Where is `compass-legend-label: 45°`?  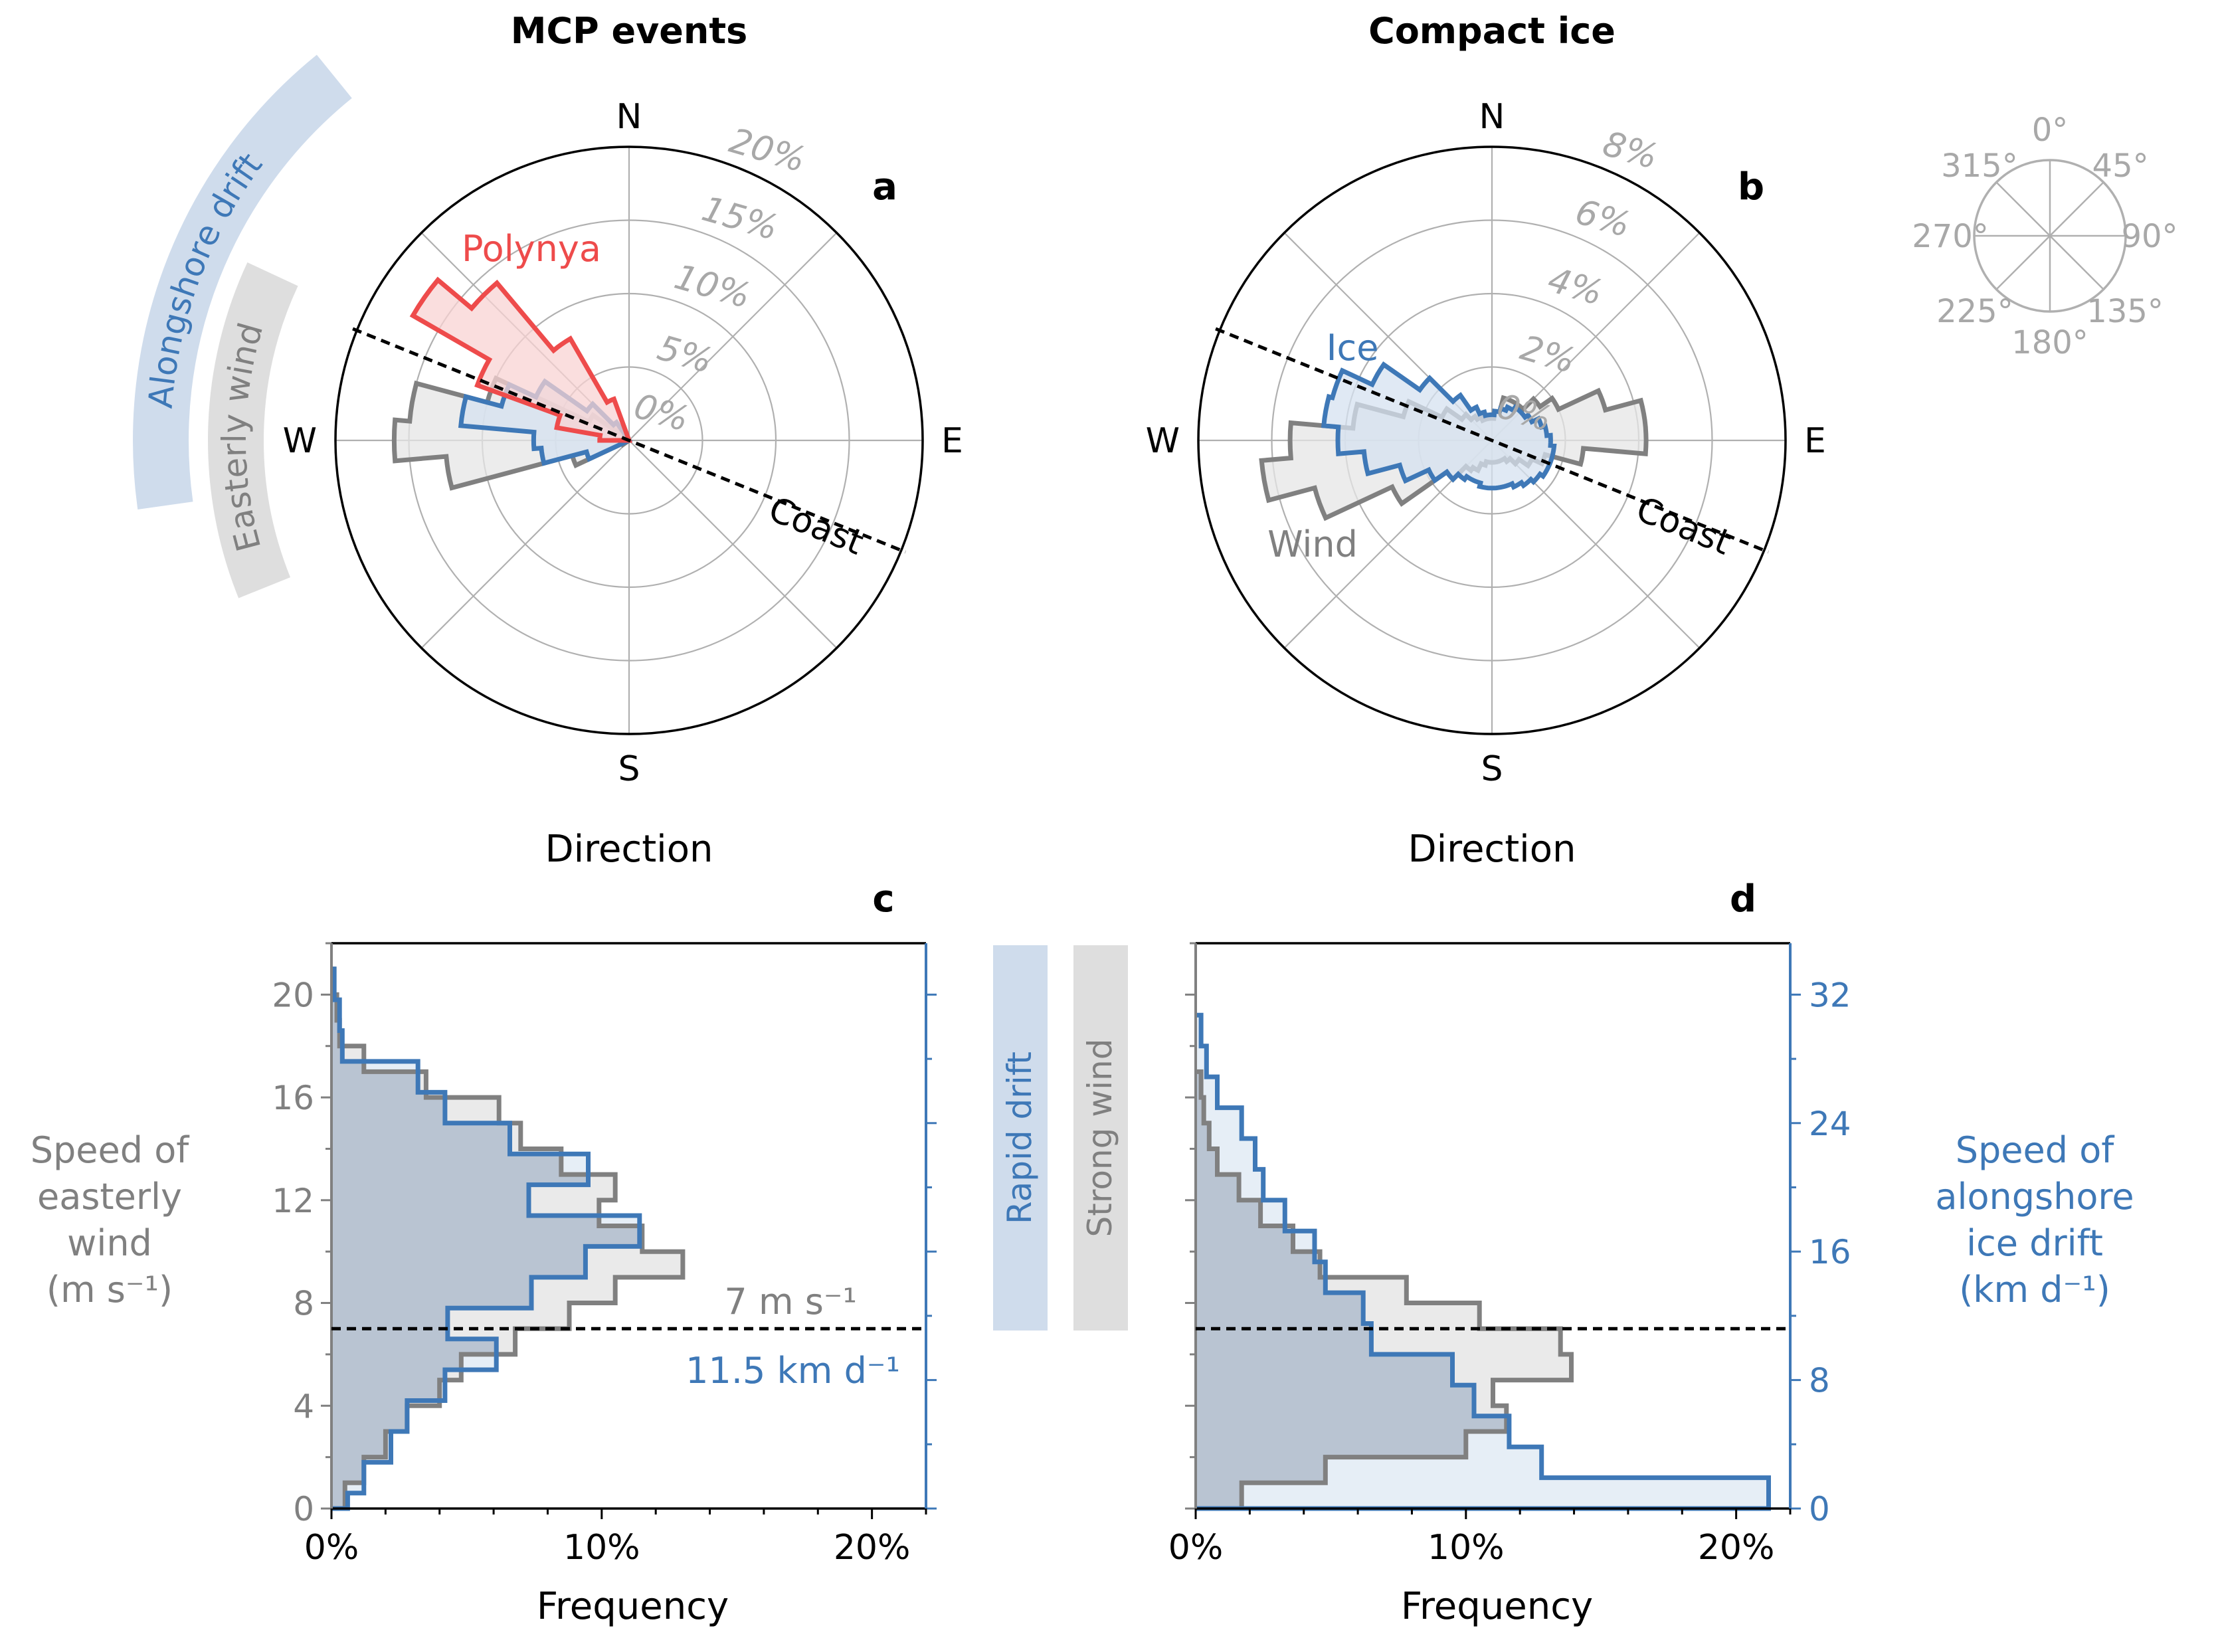
compass-legend-label: 45° is located at coordinates (2120, 166).